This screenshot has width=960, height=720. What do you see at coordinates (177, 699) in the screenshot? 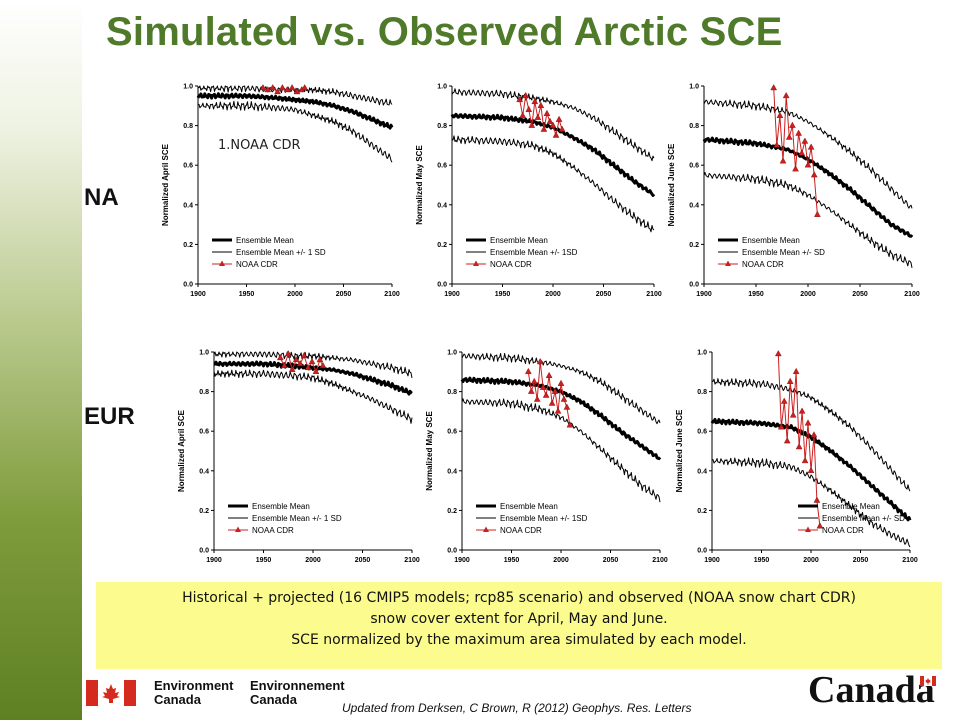
I see `agency-en-line-2: Canada` at bounding box center [177, 699].